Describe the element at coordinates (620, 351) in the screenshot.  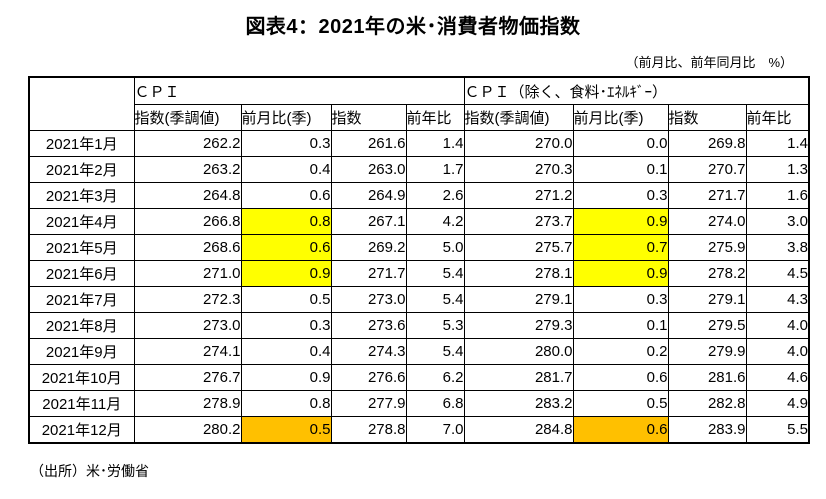
I see `value-cell: 0.2` at that location.